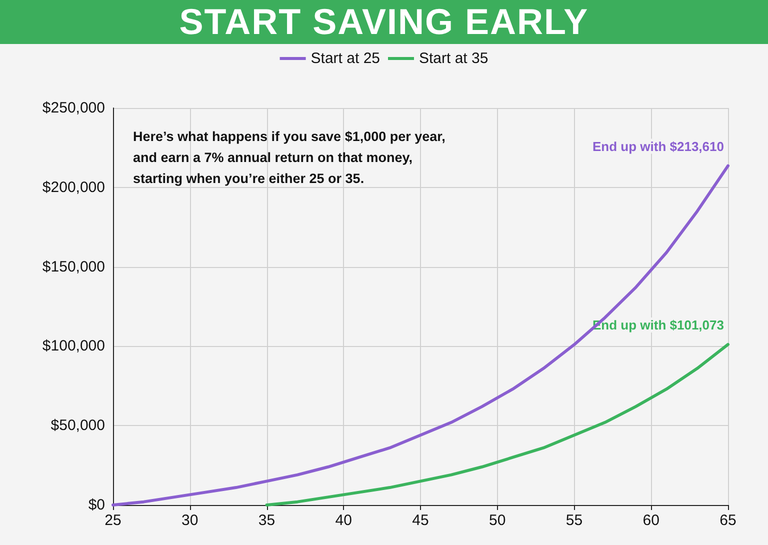  I want to click on y-tick-label: $0, so click(96, 505).